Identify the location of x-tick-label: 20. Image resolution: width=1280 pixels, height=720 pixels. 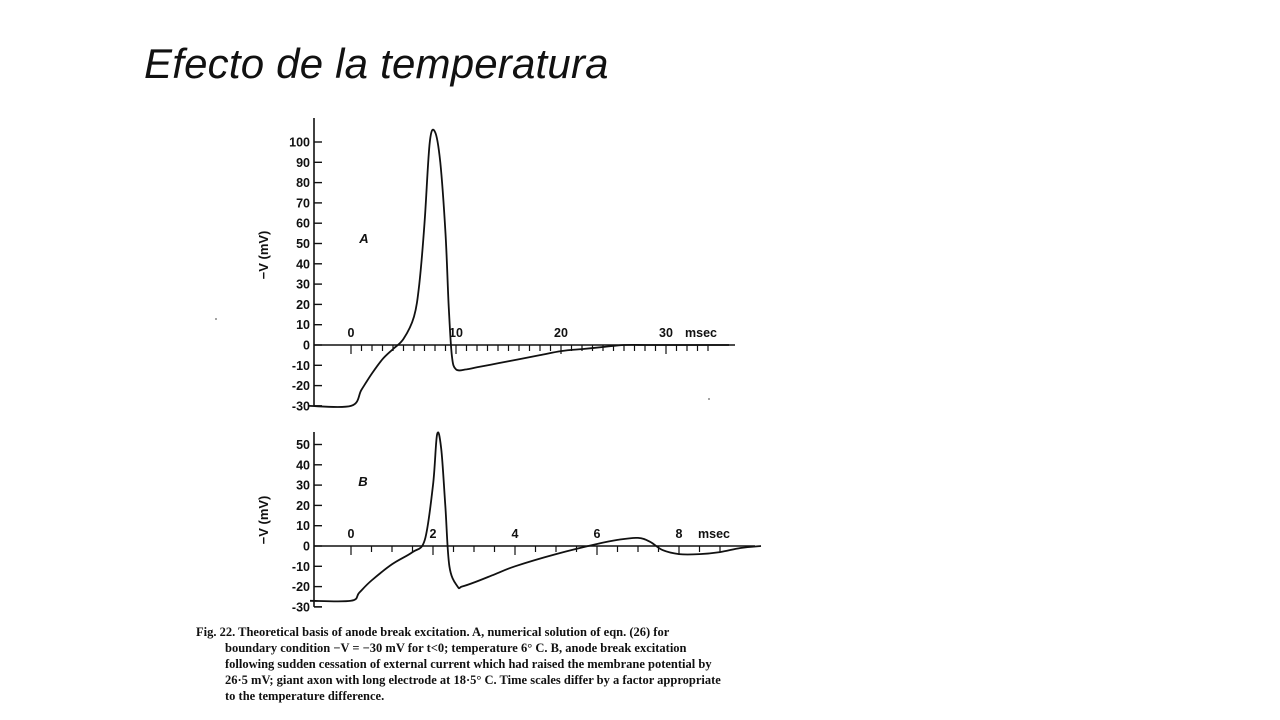
(561, 333).